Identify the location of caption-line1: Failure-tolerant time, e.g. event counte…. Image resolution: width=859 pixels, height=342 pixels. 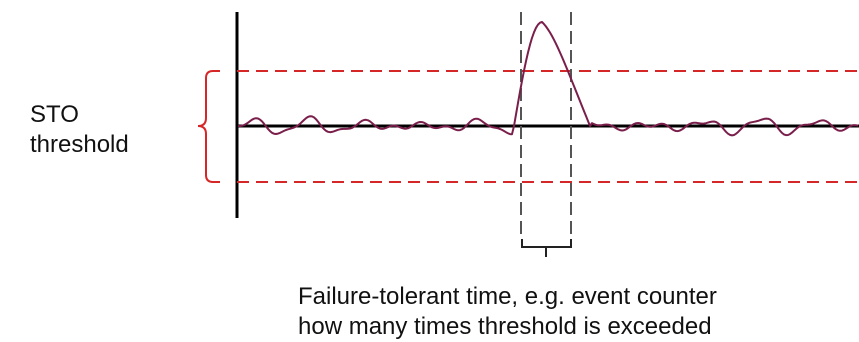
(507, 296).